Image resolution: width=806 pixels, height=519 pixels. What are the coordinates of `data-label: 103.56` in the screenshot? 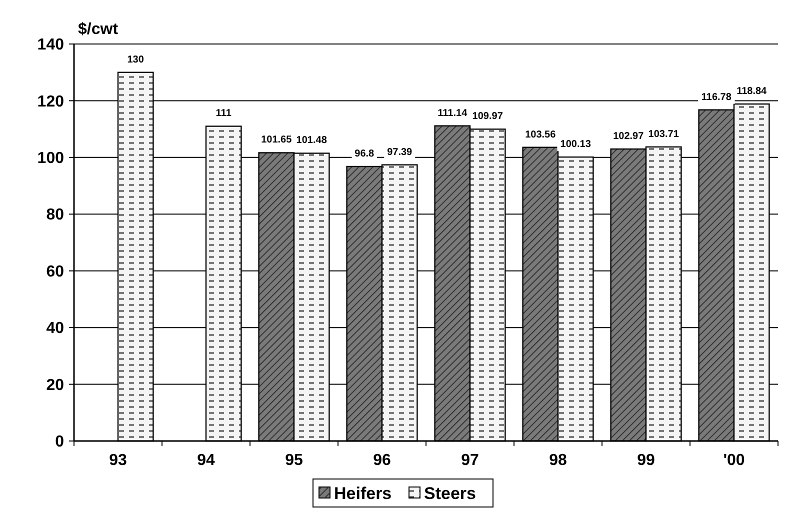 It's located at (540, 134).